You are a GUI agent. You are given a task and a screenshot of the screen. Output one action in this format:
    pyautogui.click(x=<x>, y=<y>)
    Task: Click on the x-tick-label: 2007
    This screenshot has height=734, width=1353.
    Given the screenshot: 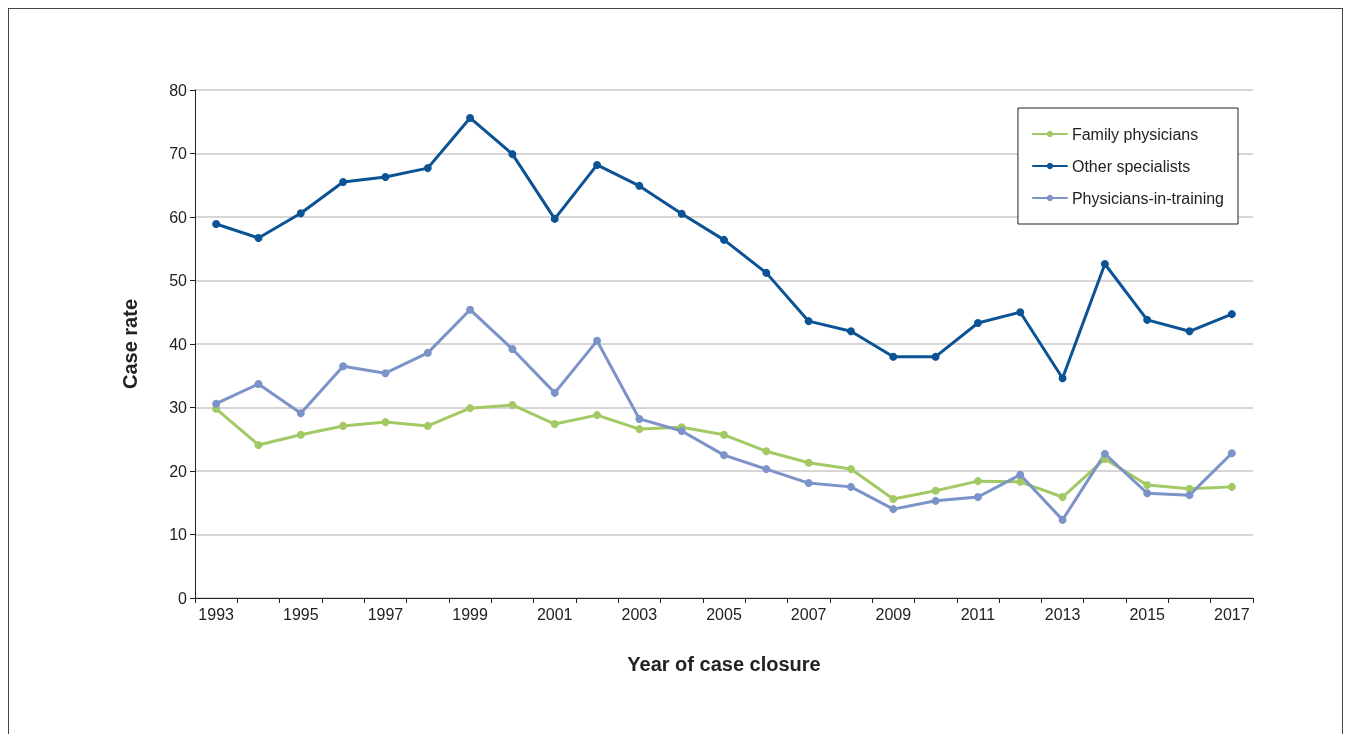 What is the action you would take?
    pyautogui.click(x=808, y=614)
    